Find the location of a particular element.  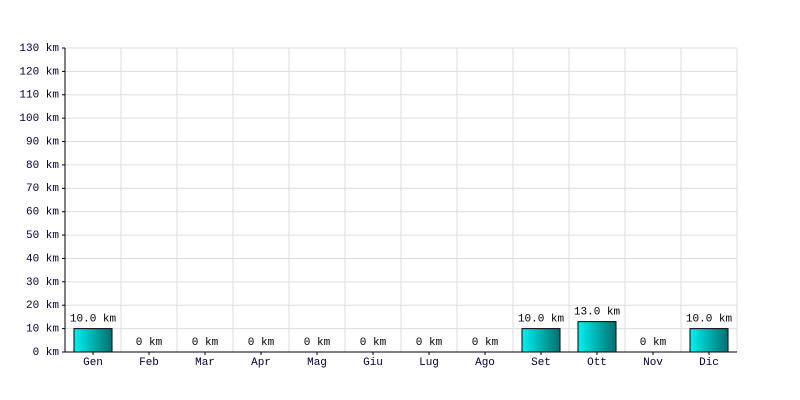

x-tick-label: Set is located at coordinates (541, 363).